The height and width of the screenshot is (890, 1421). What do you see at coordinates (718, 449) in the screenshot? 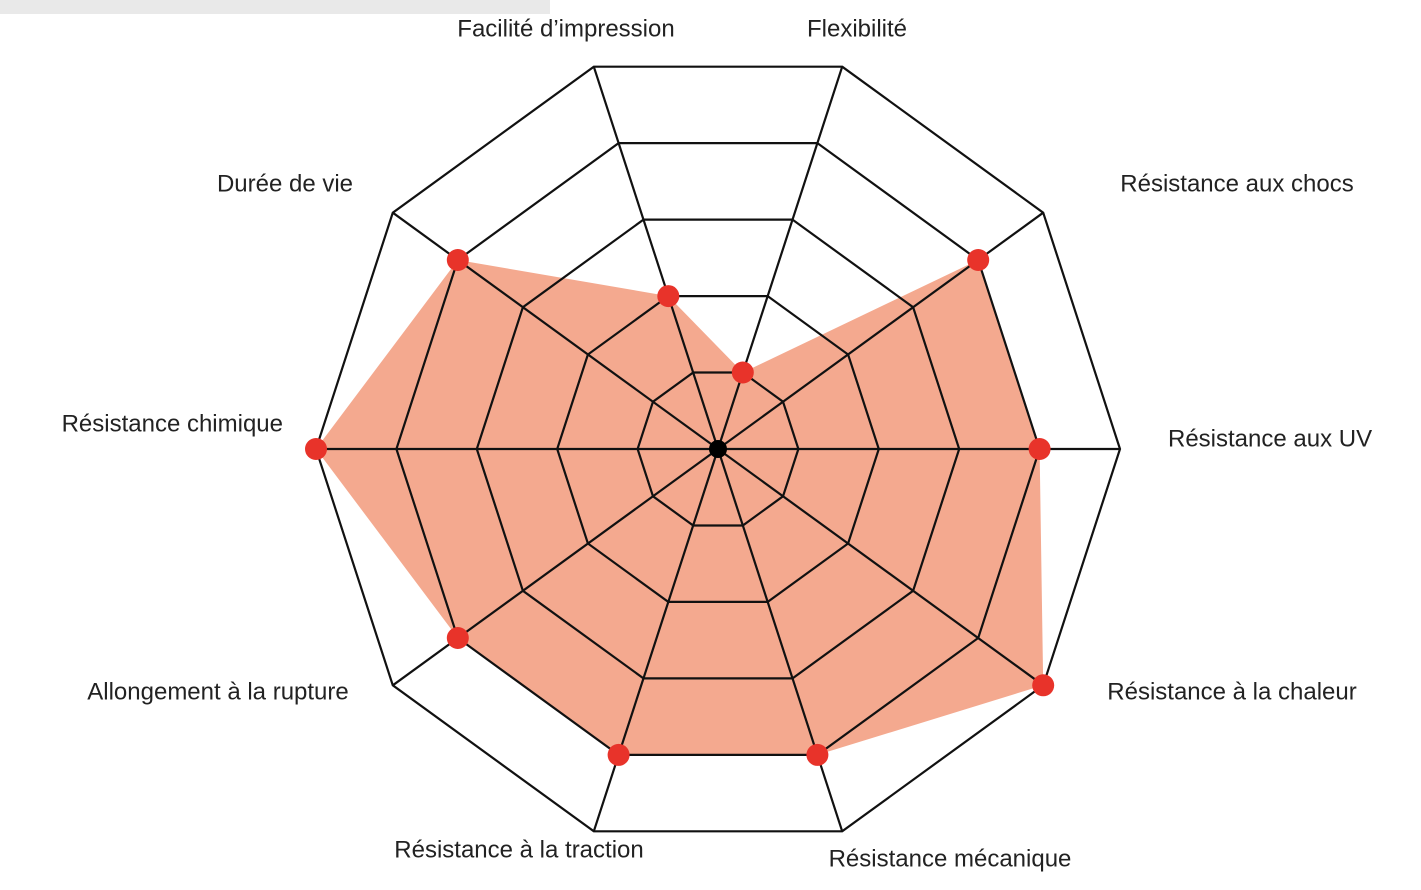
I see `center-dot` at bounding box center [718, 449].